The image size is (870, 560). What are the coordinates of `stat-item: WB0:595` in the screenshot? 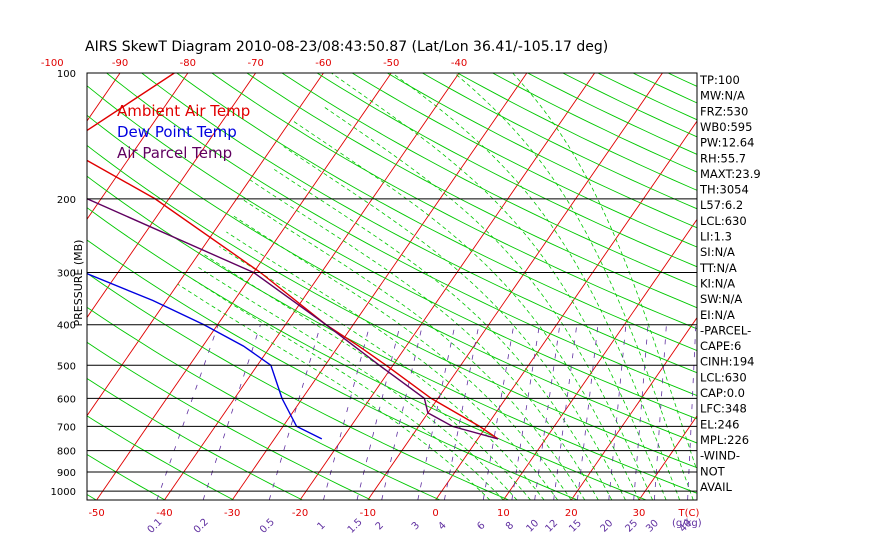 It's located at (726, 127).